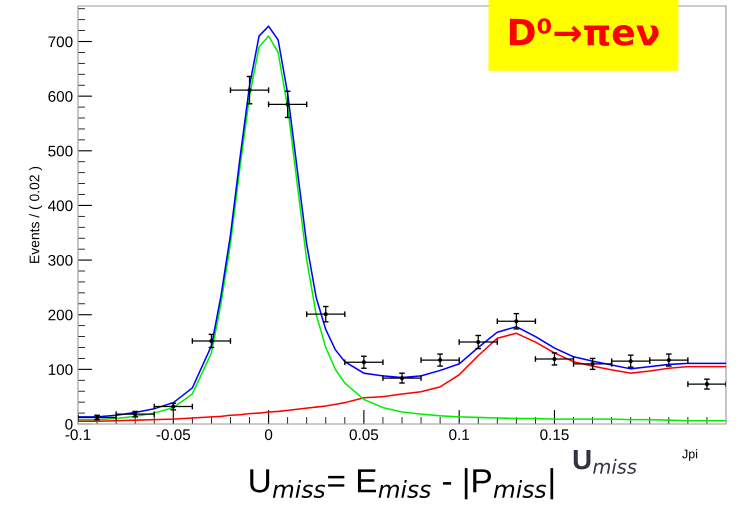 The width and height of the screenshot is (738, 512). I want to click on y-tick-label: 200, so click(60, 315).